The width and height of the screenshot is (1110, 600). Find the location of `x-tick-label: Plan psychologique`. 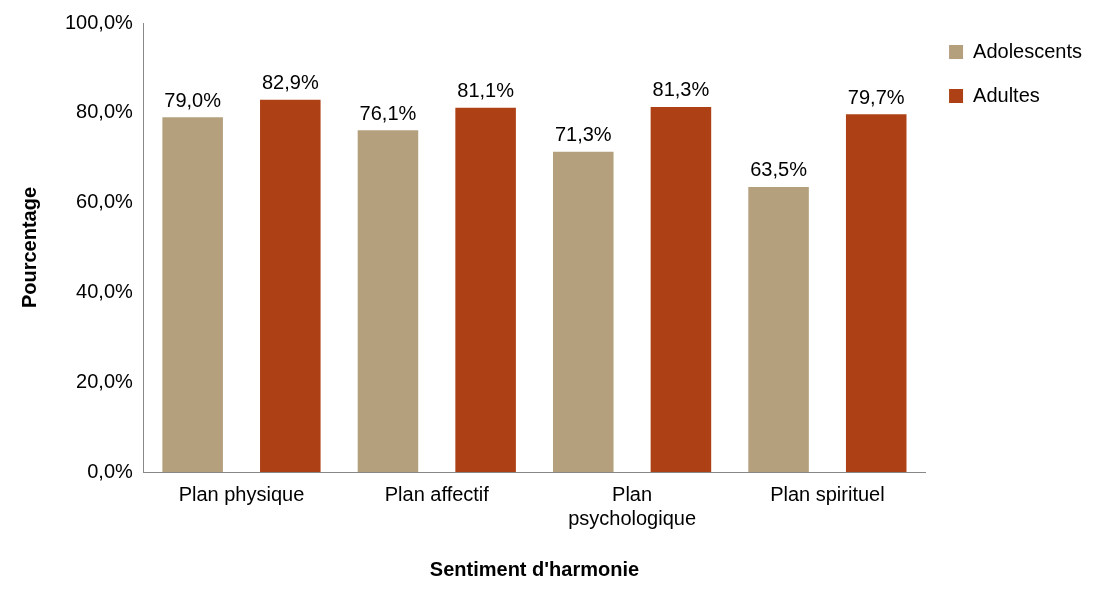

x-tick-label: Plan psychologique is located at coordinates (632, 505).